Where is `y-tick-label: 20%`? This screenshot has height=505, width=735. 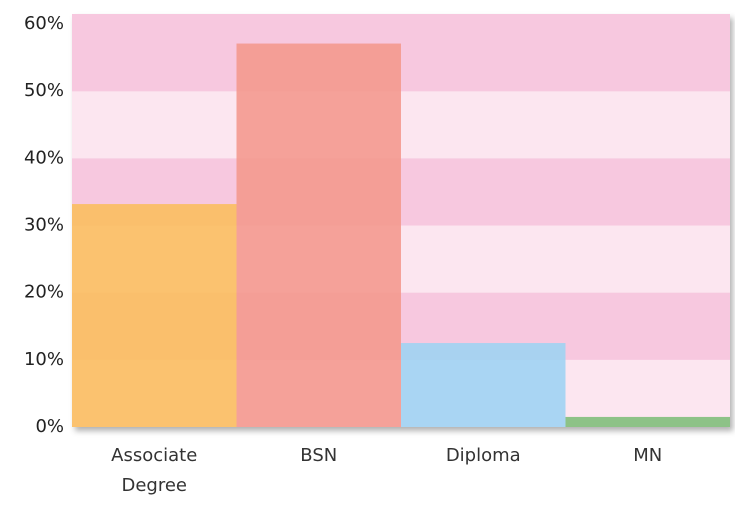 y-tick-label: 20% is located at coordinates (44, 292).